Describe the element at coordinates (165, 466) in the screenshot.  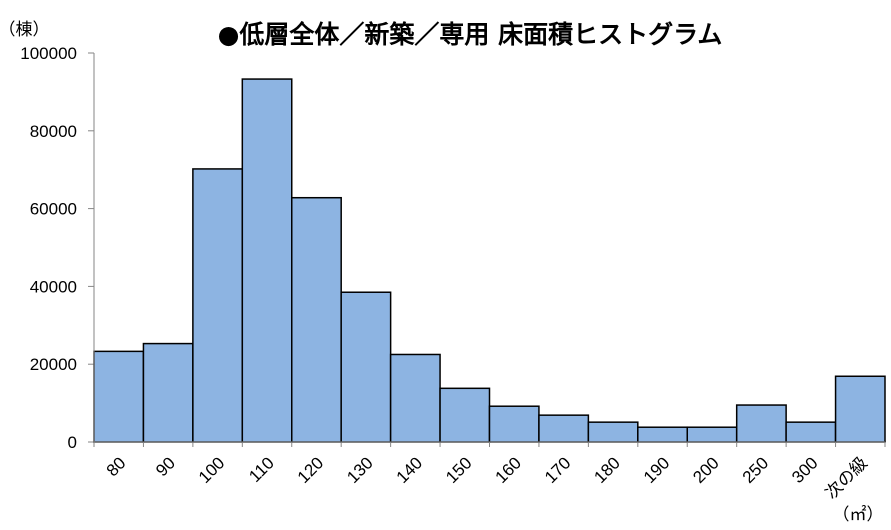
I see `x-tick-label: 90` at that location.